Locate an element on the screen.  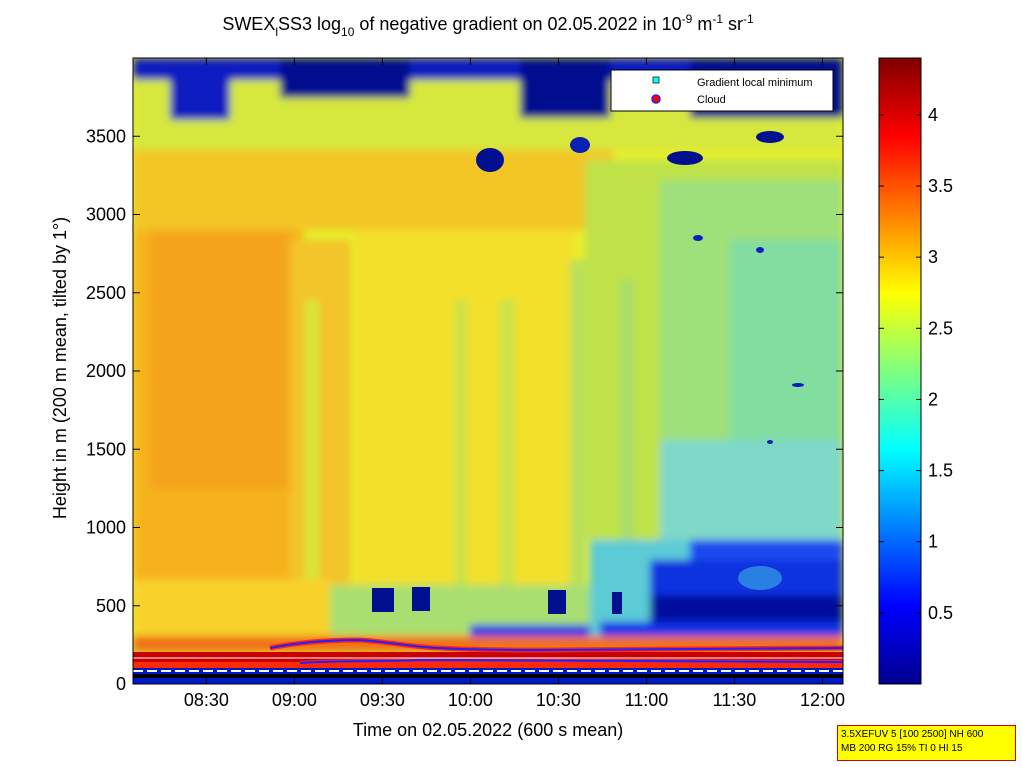
legend: Gradient local minimum Cloud is located at coordinates (722, 90).